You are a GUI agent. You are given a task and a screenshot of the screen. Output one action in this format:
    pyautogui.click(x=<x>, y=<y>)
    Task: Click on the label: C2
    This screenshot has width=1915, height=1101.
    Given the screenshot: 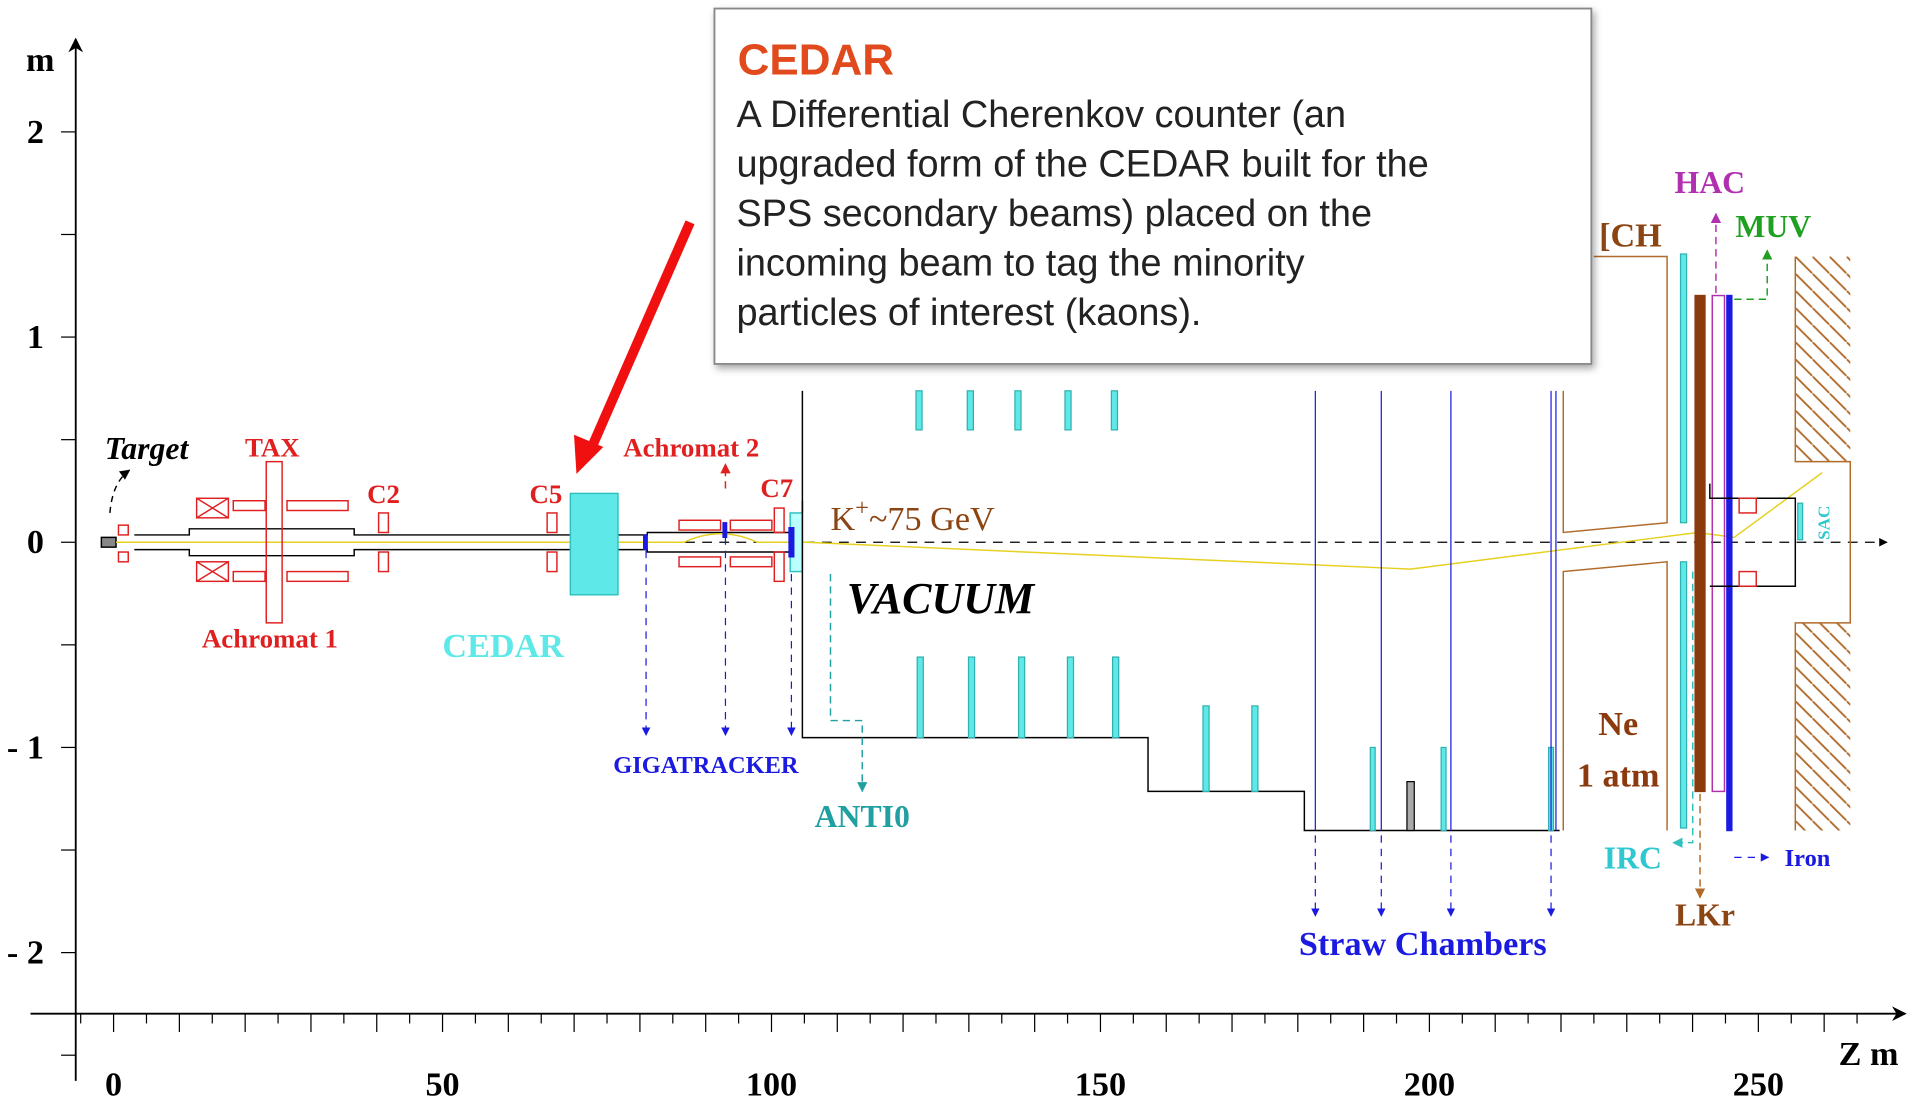 What is the action you would take?
    pyautogui.click(x=383, y=494)
    